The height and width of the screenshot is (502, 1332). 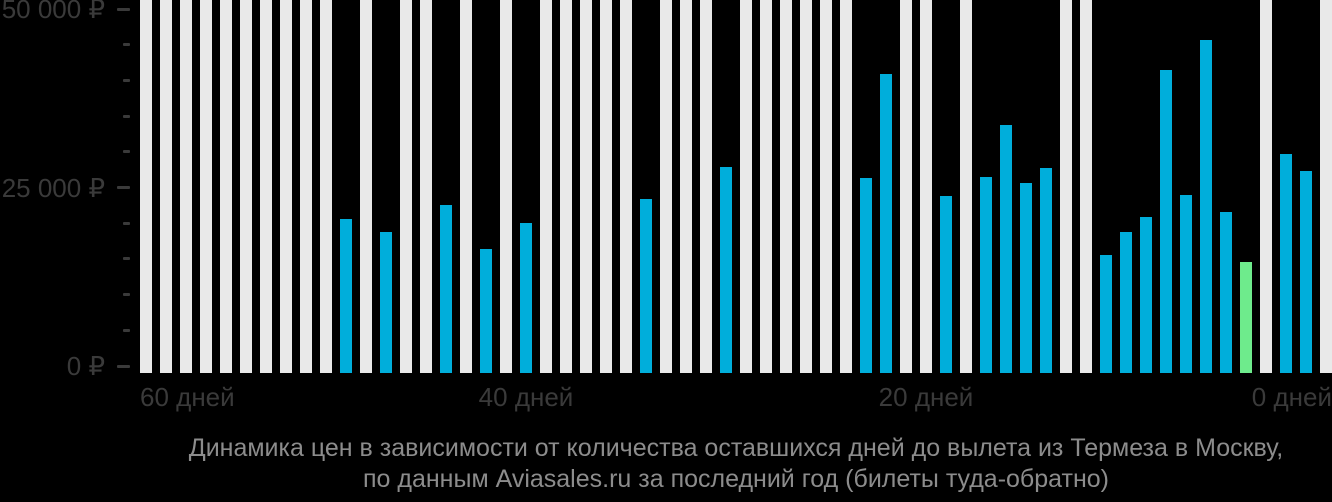 I want to click on x-axis-label-40: 40 дней, so click(x=526, y=397).